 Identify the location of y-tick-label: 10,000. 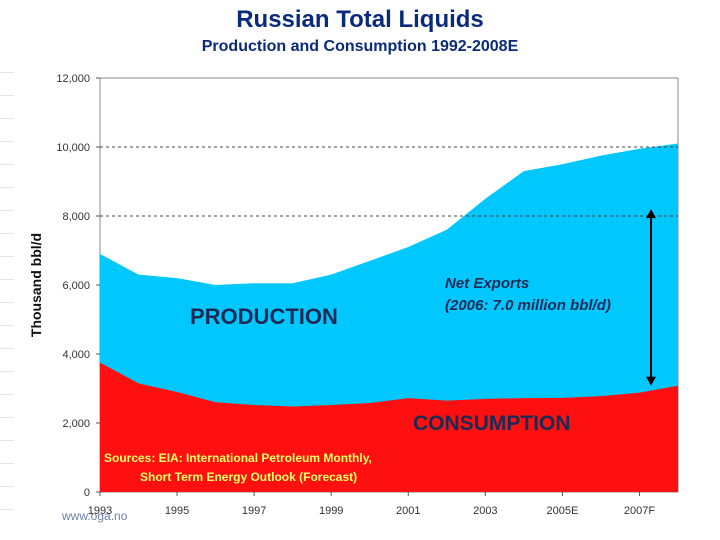
(73, 148).